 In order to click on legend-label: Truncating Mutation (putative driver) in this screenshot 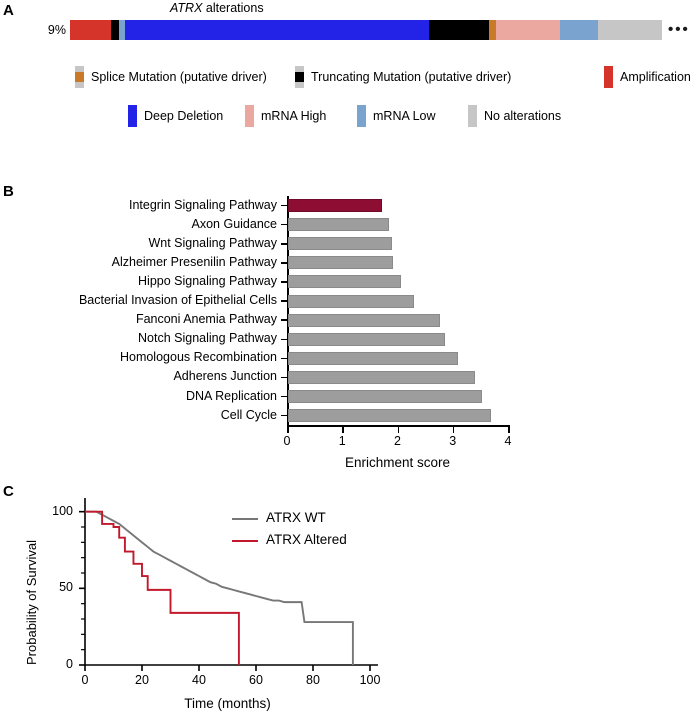, I will do `click(411, 77)`.